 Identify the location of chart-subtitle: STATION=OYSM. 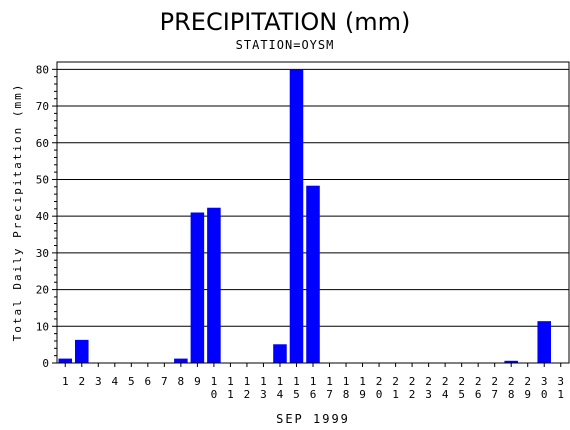
(285, 45).